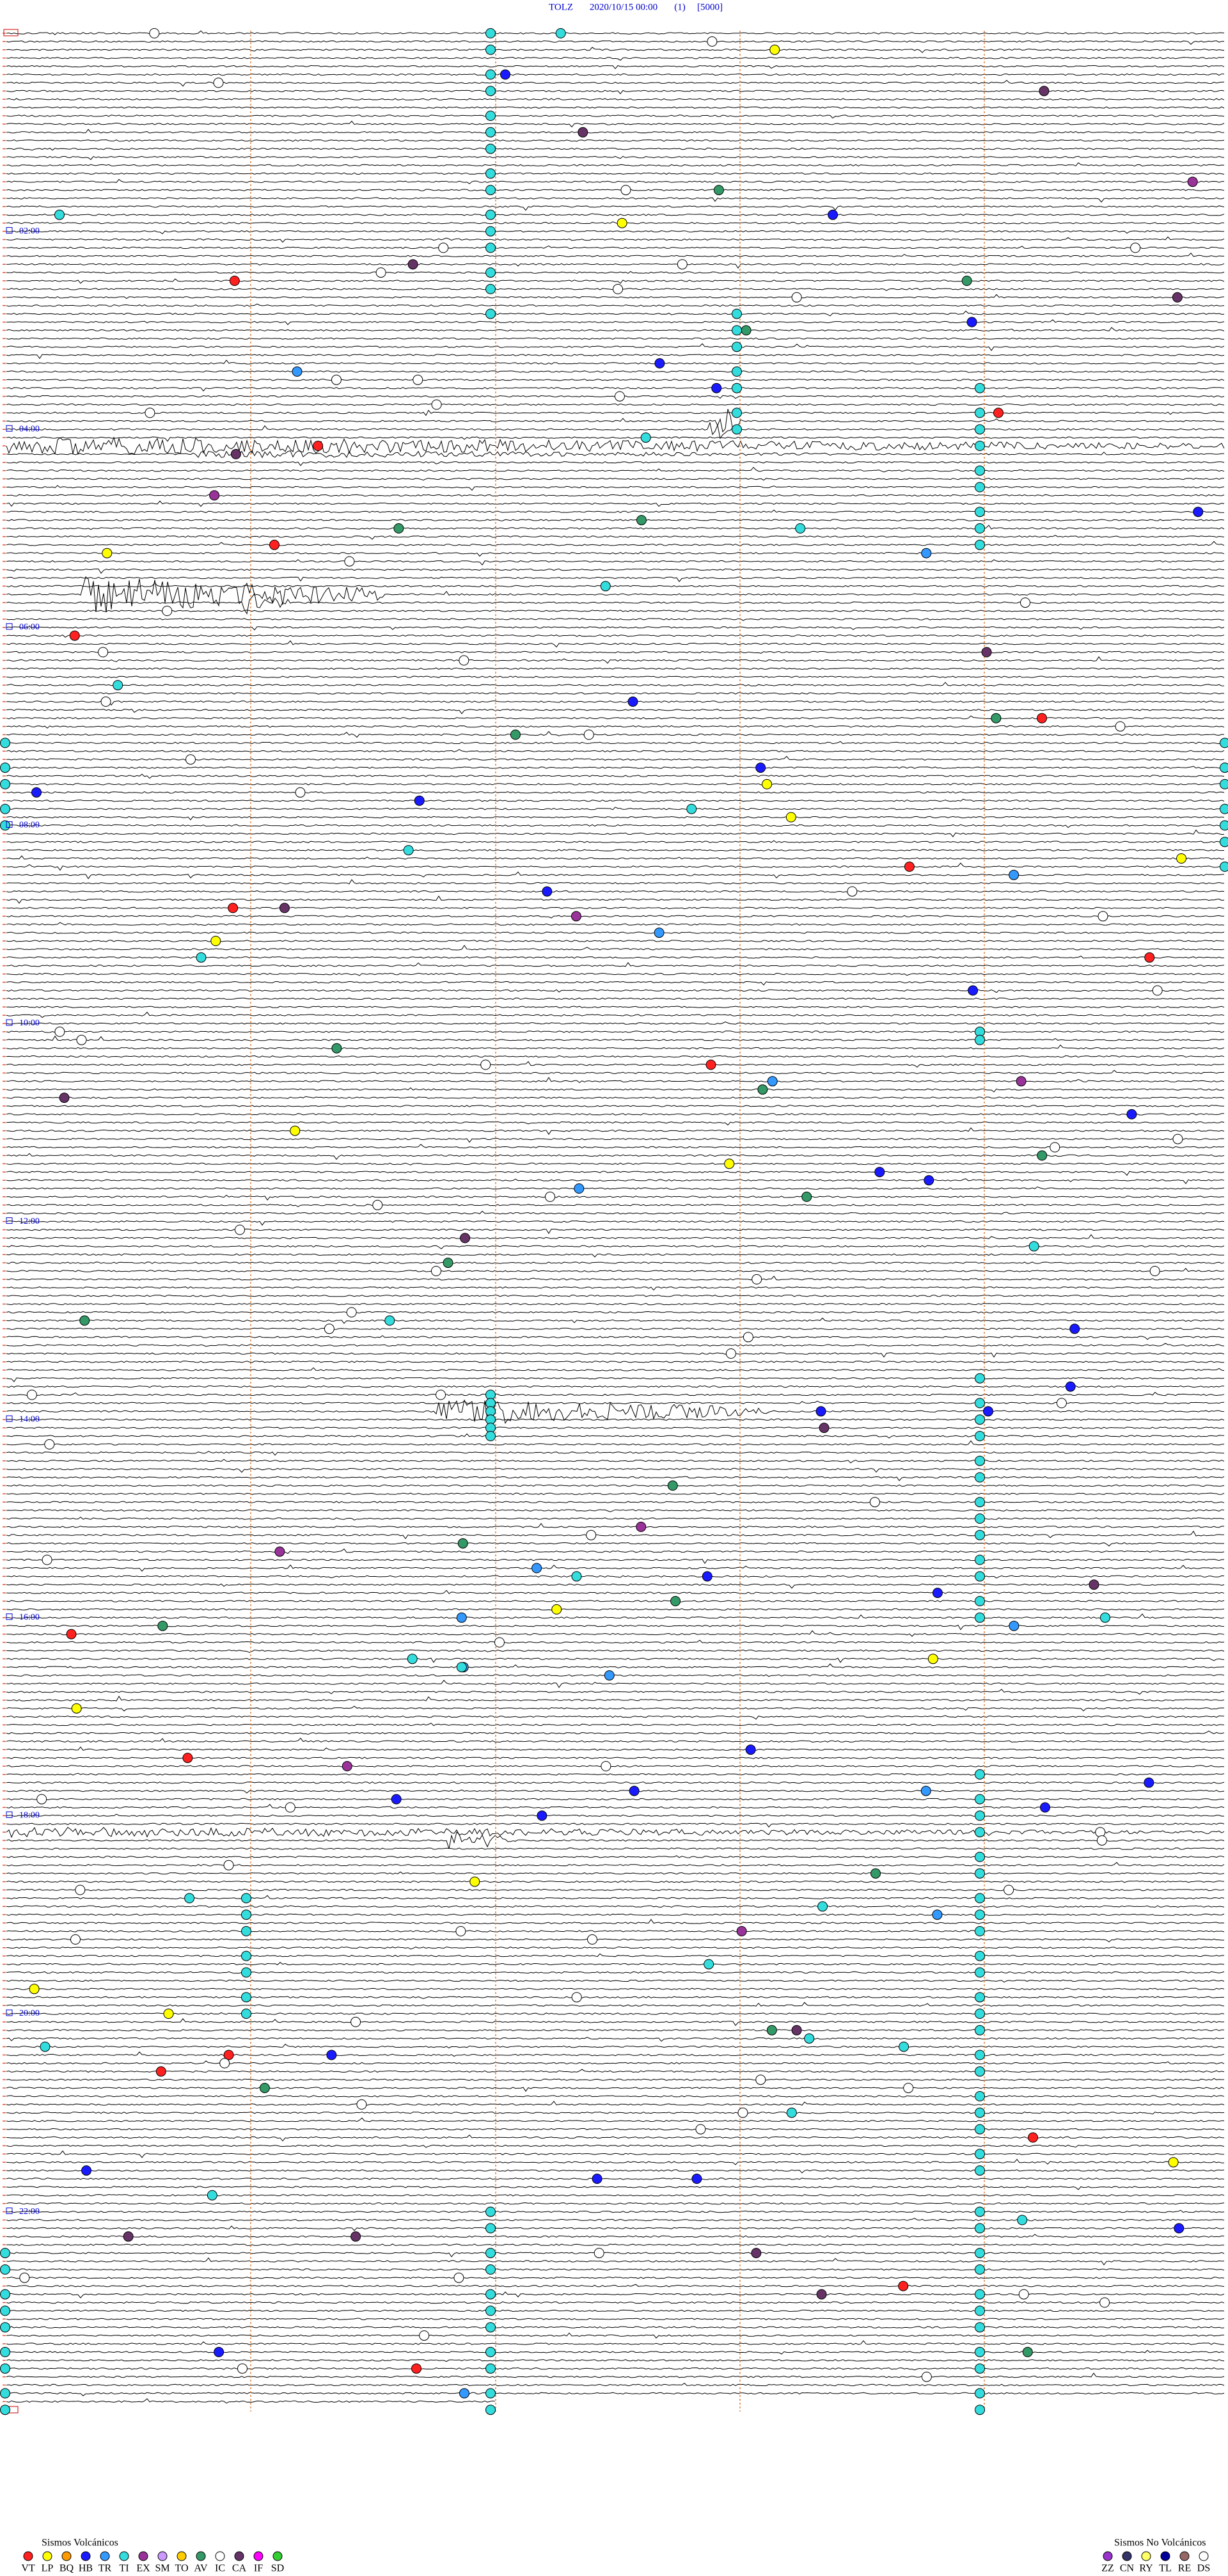  What do you see at coordinates (710, 7) in the screenshot?
I see `scale: [5000]` at bounding box center [710, 7].